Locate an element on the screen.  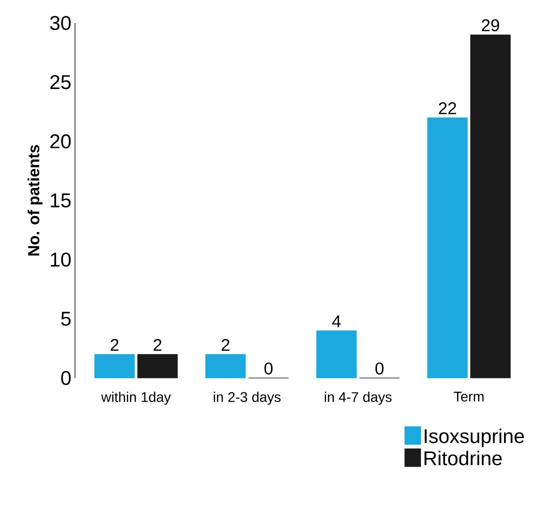
data-label: 4 is located at coordinates (336, 321).